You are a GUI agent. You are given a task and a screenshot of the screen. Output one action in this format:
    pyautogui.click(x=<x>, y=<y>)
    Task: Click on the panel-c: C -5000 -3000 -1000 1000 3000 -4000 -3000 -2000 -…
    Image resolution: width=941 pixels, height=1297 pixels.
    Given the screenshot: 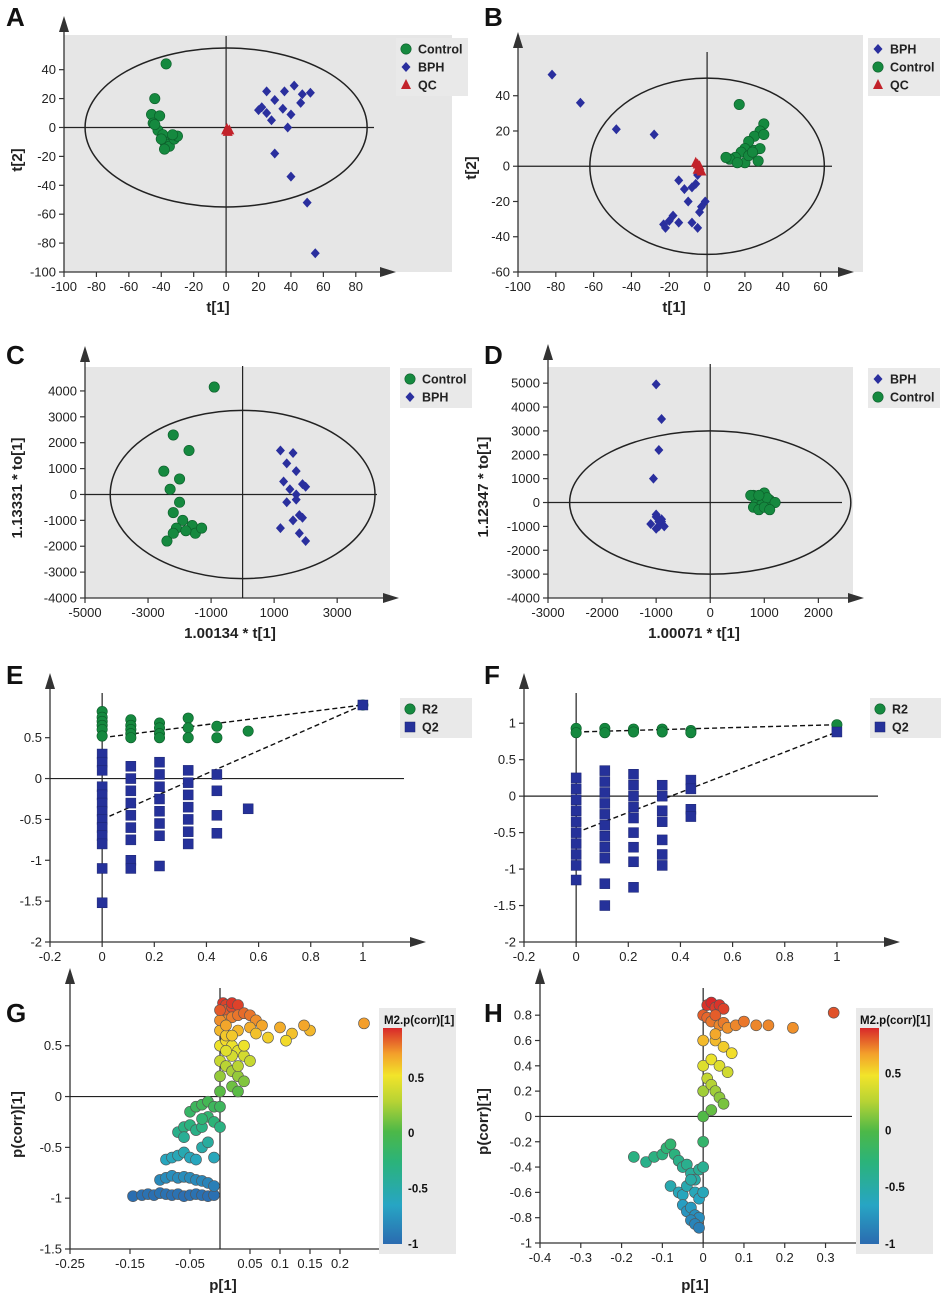 What is the action you would take?
    pyautogui.click(x=239, y=491)
    